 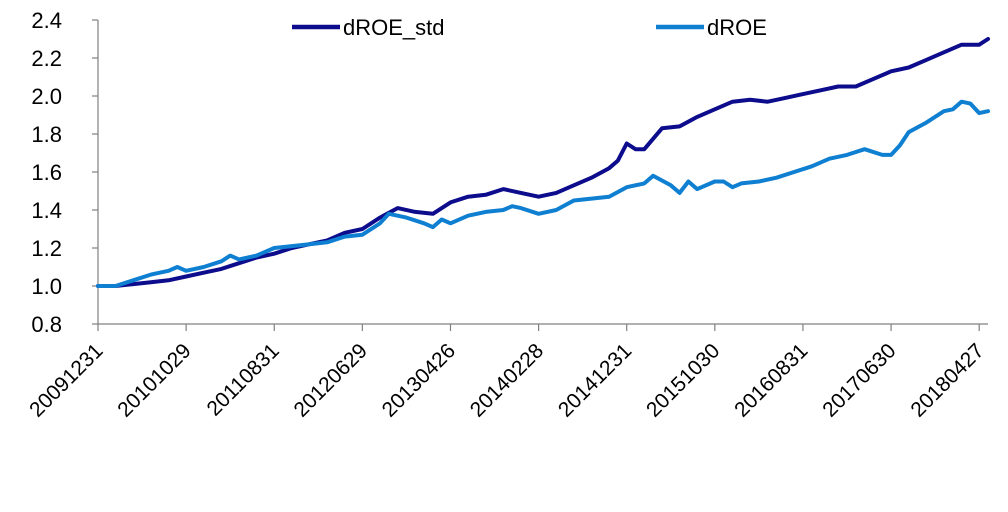 I want to click on y-tick-label: 1.6, so click(x=46, y=172).